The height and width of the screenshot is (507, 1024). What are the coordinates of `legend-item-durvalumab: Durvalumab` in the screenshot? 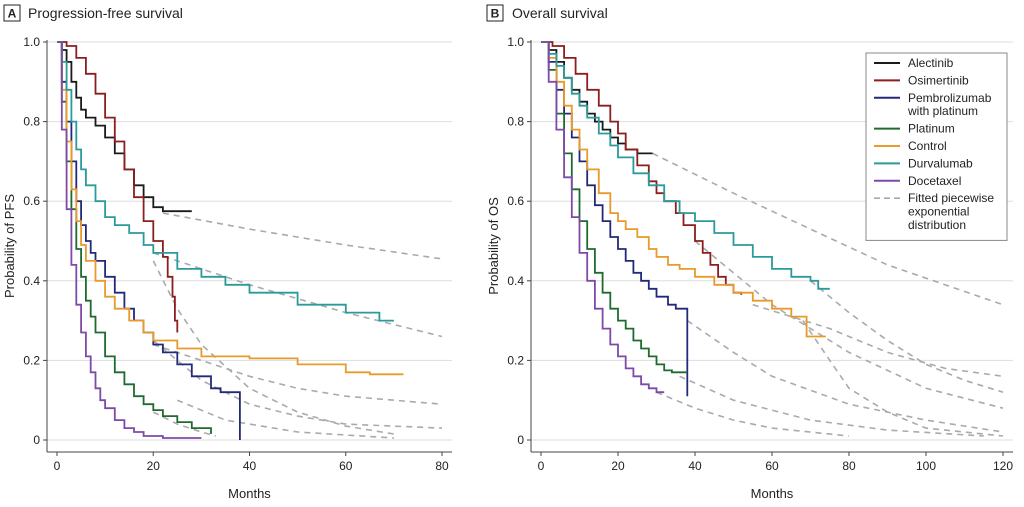 It's located at (923, 163).